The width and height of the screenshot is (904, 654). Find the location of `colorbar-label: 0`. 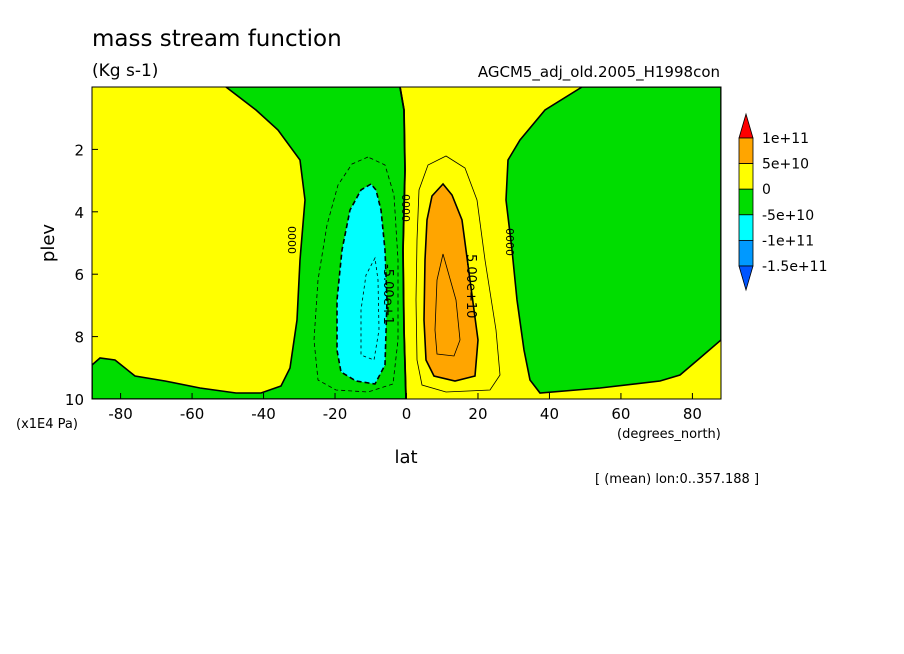

colorbar-label: 0 is located at coordinates (766, 190).